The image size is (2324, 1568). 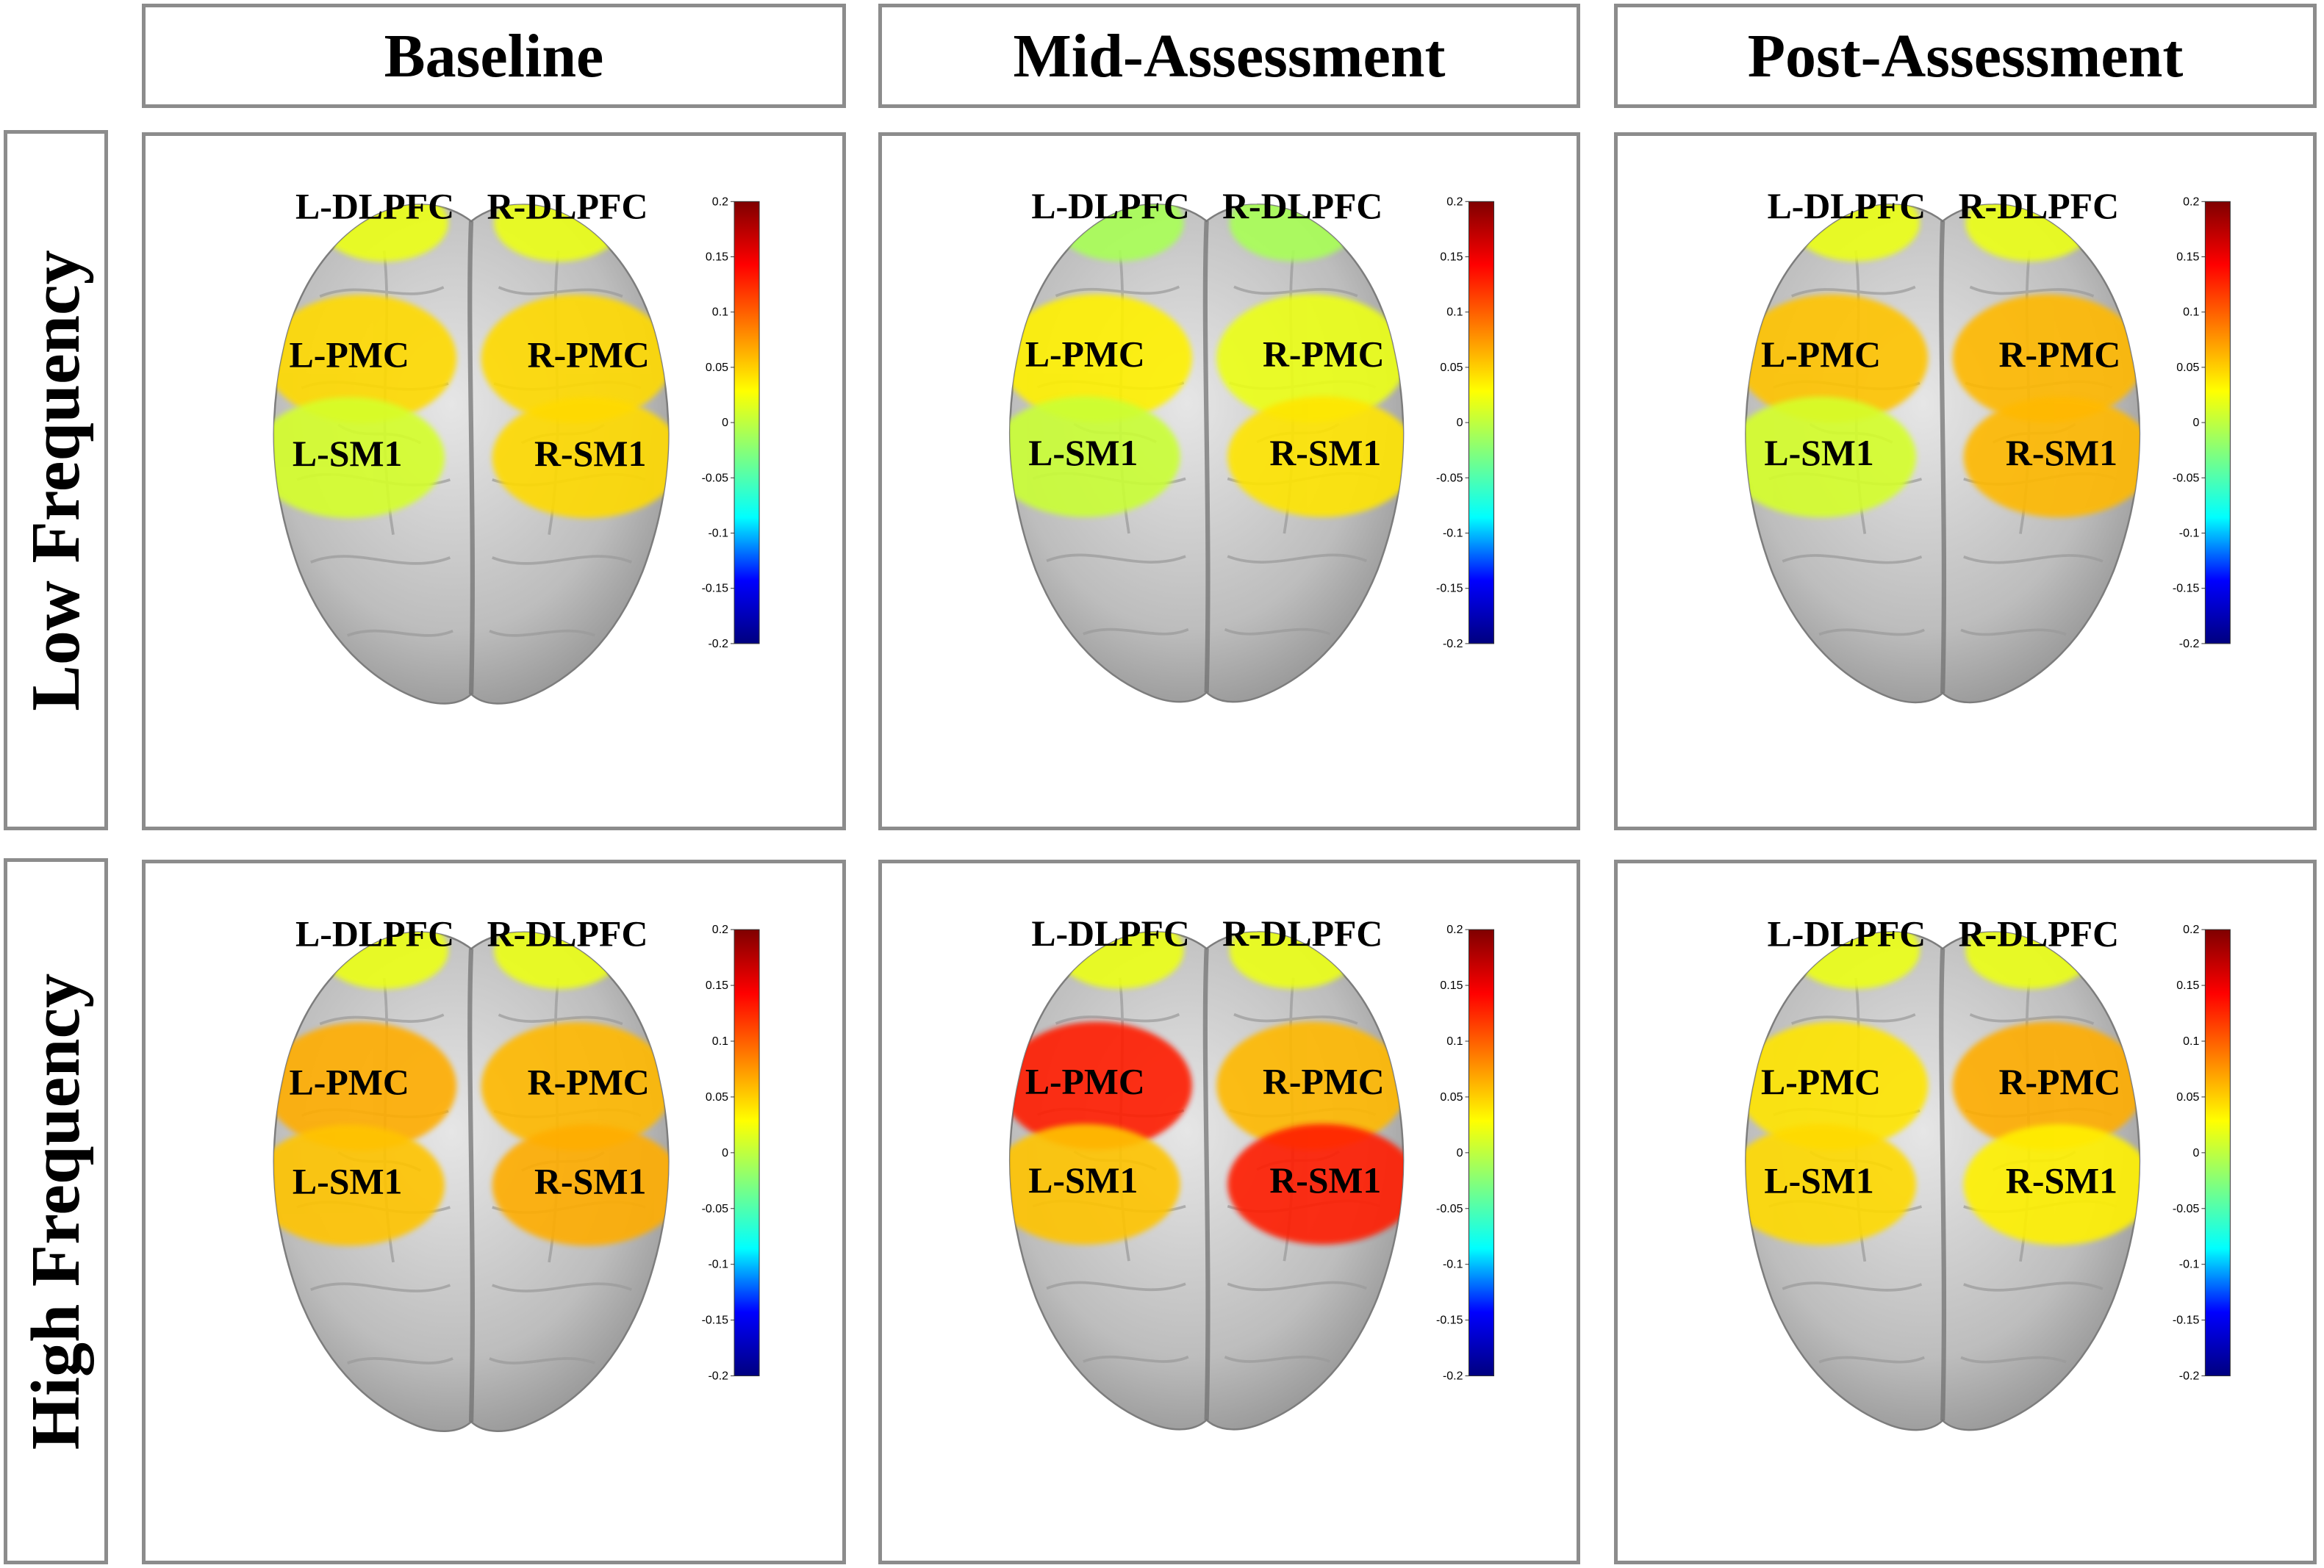 I want to click on region-l-pmc, so click(x=1838, y=358).